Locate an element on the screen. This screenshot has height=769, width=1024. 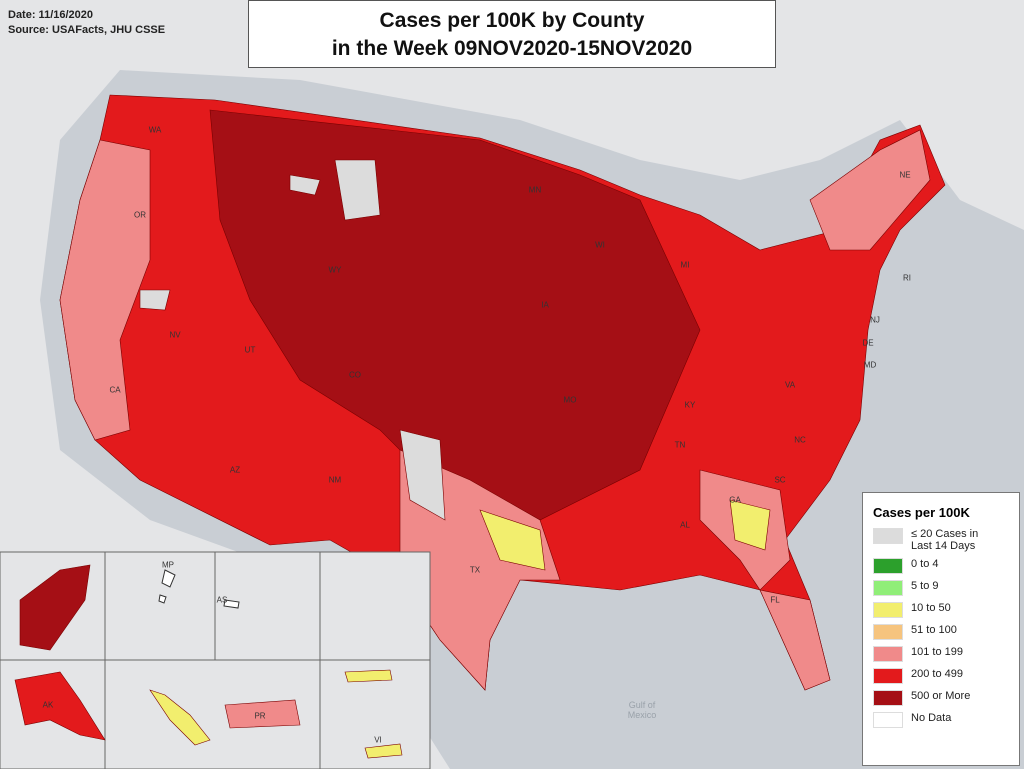
region-label: UT is located at coordinates (250, 350).